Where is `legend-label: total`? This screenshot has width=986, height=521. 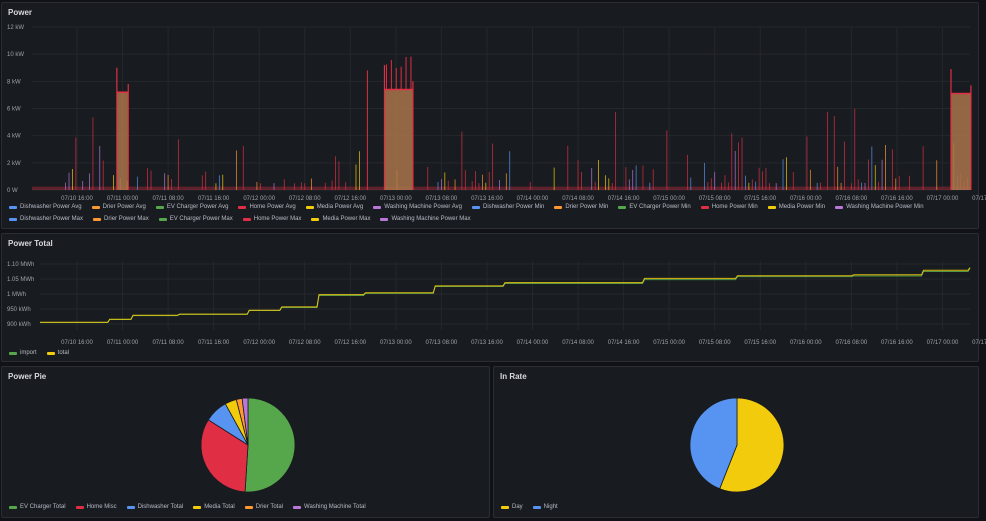
legend-label: total is located at coordinates (63, 353).